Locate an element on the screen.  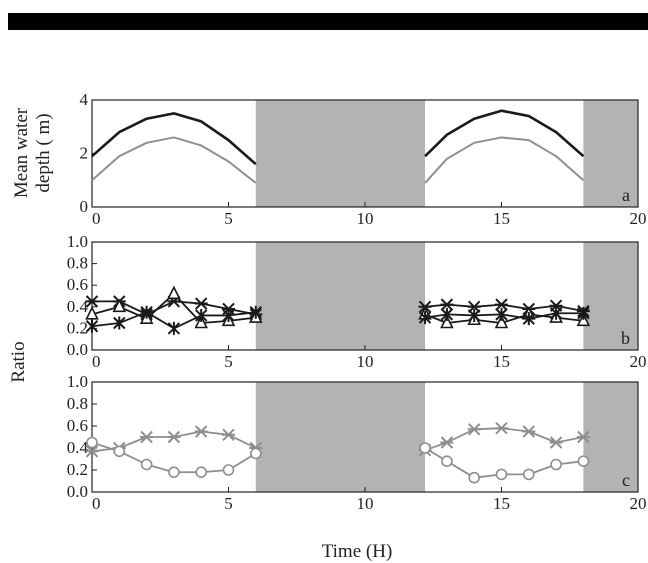
xtick-label-b-0: 0 is located at coordinates (96, 361).